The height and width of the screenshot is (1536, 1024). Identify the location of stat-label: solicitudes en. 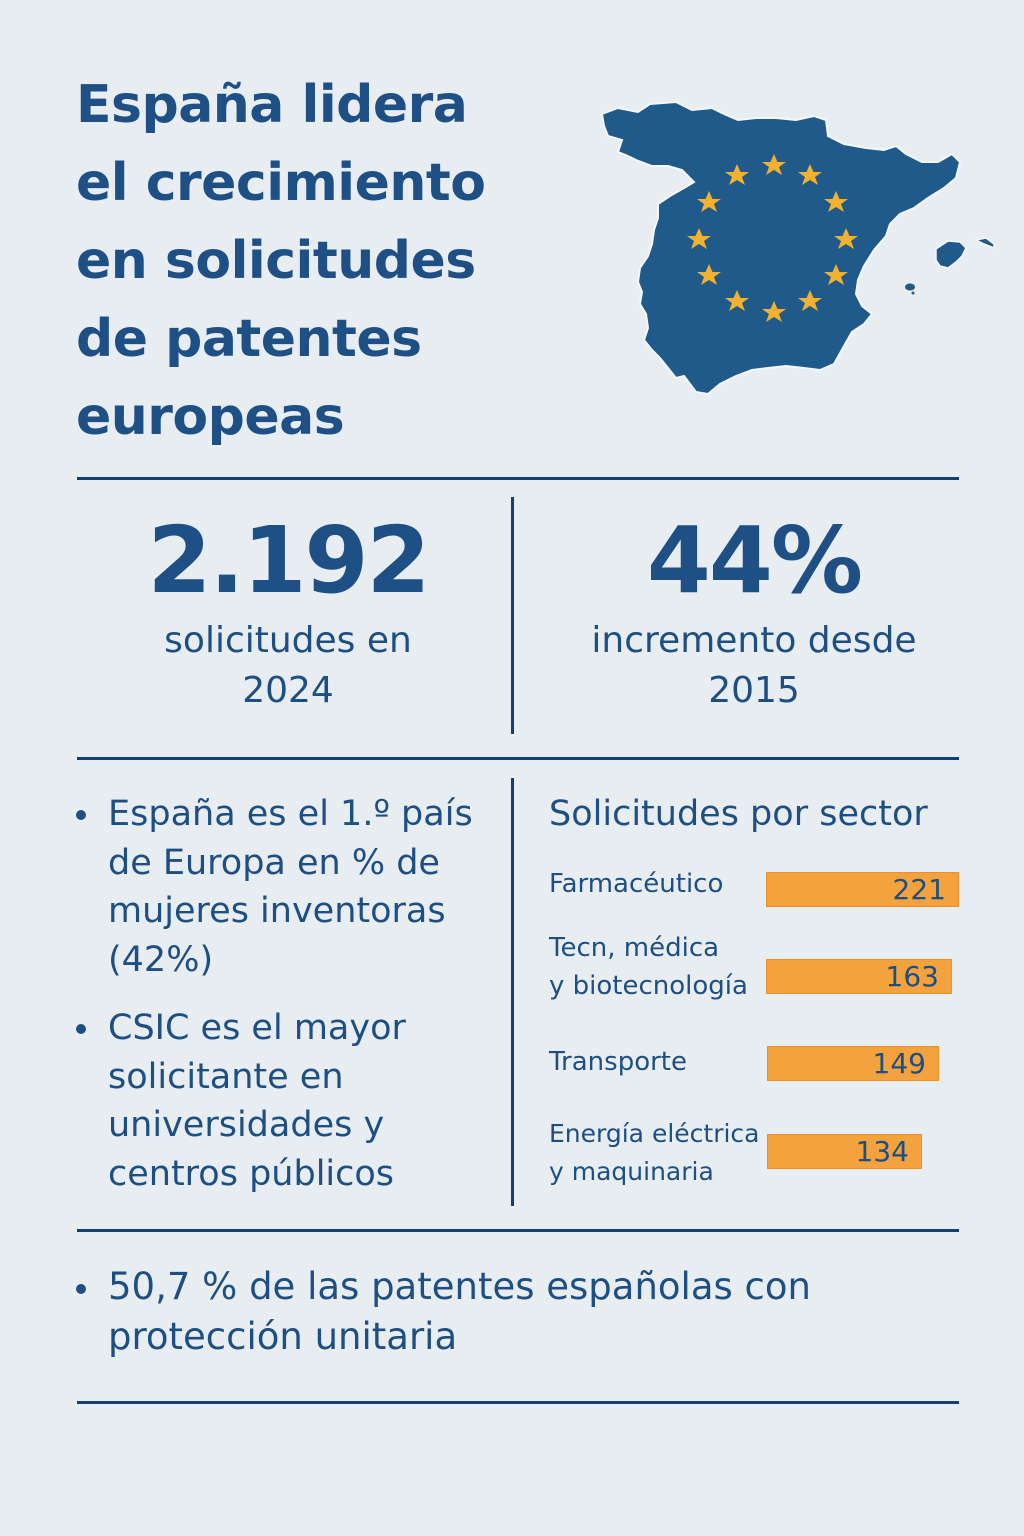
(288, 640).